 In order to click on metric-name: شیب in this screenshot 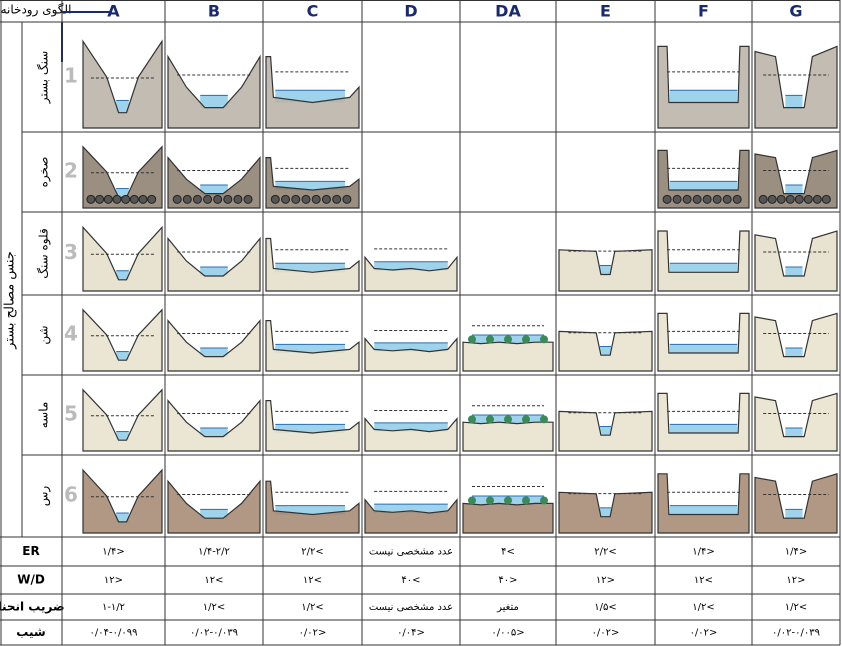, I will do `click(30, 632)`.